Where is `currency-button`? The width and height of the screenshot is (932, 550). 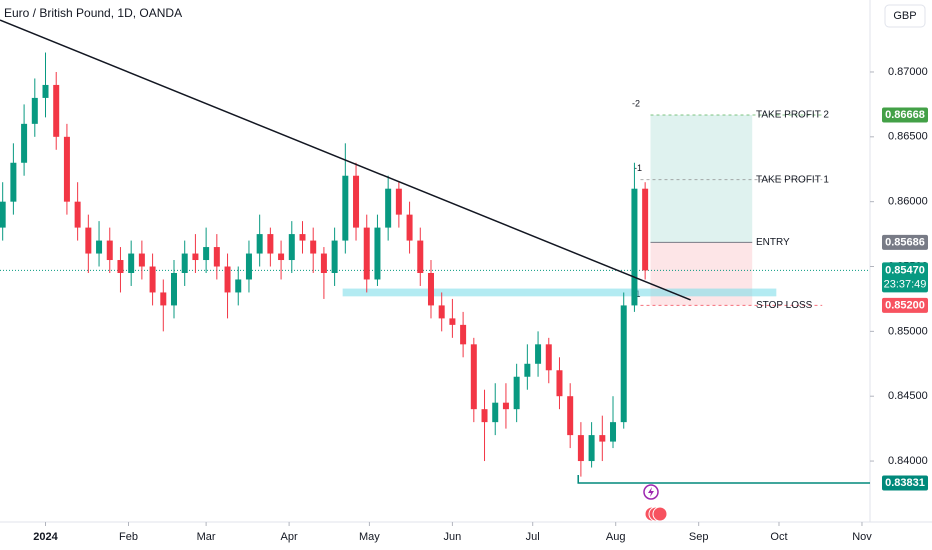
currency-button is located at coordinates (905, 16).